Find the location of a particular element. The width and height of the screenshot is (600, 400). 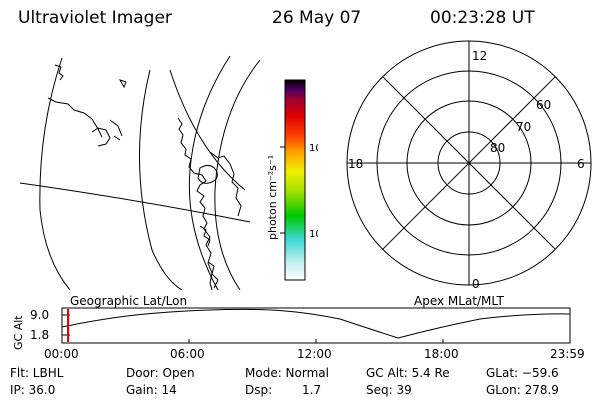

colorbar-tick-label: 100 is located at coordinates (313, 148).